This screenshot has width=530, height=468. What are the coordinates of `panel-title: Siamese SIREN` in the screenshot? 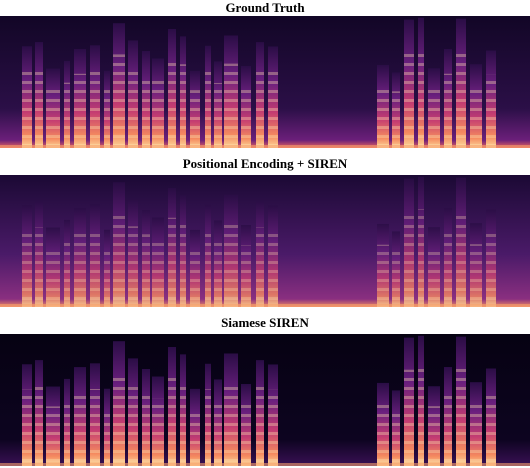 It's located at (265, 322).